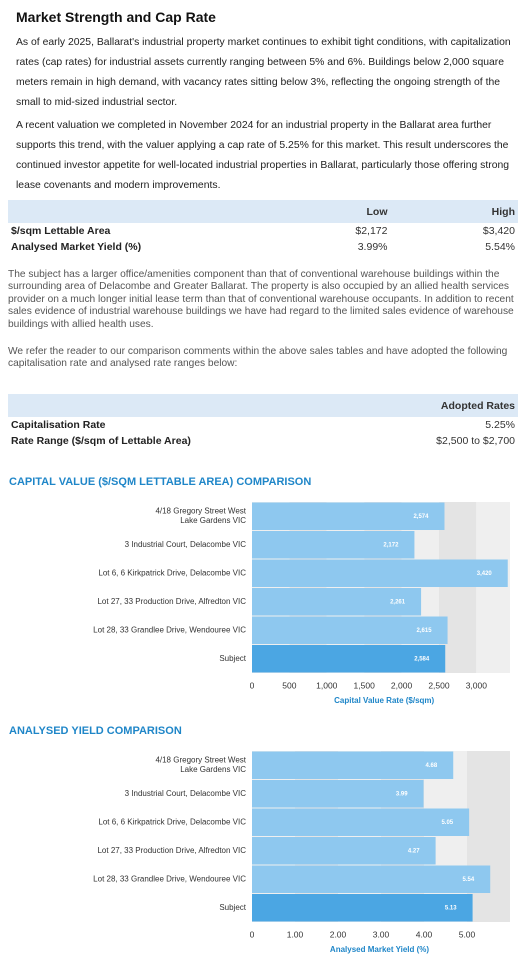  I want to click on value-label: 3,420, so click(485, 574).